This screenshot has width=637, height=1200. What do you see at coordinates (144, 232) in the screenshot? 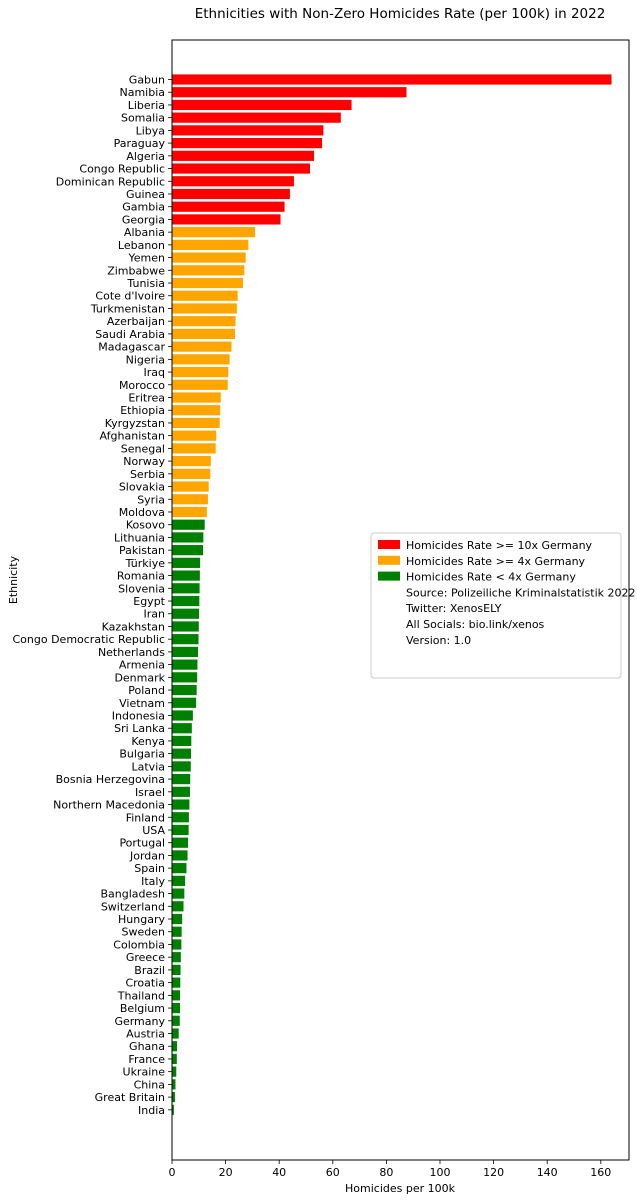
I see `y-tick-label-albania: Albania` at bounding box center [144, 232].